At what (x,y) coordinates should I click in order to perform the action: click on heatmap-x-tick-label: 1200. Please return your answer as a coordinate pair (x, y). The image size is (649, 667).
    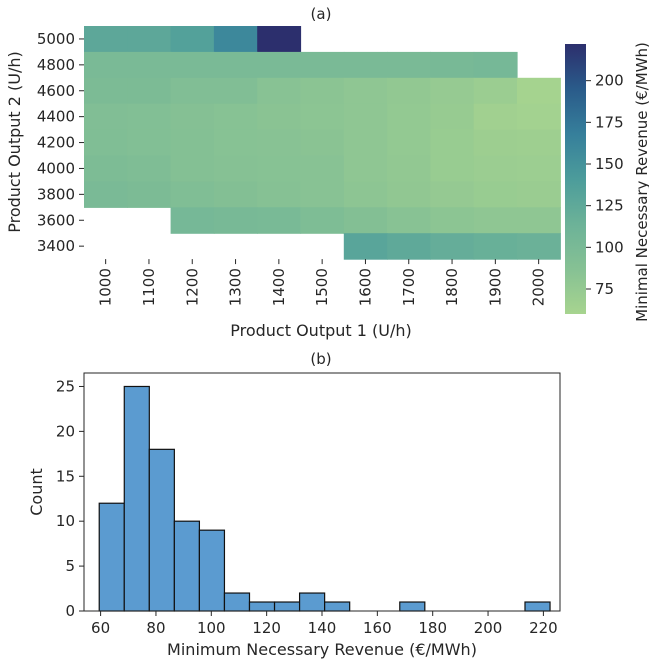
    Looking at the image, I should click on (192, 287).